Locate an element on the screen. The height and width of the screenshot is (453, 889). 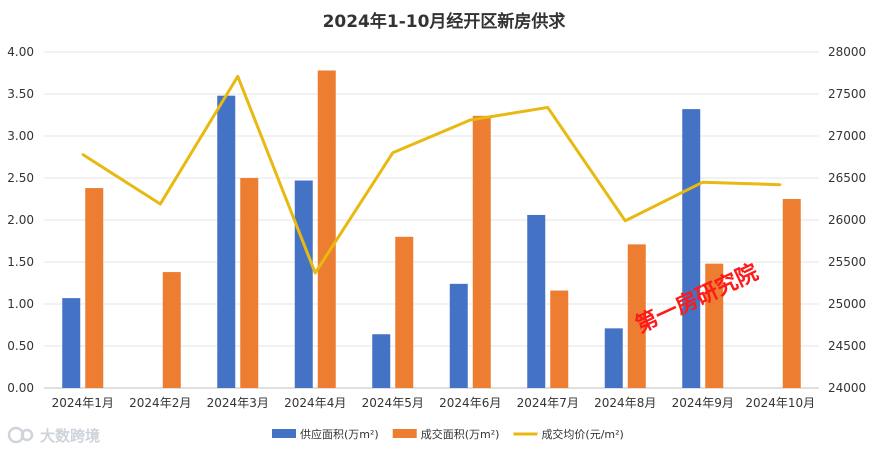
right-tick-label: 27500 is located at coordinates (847, 94).